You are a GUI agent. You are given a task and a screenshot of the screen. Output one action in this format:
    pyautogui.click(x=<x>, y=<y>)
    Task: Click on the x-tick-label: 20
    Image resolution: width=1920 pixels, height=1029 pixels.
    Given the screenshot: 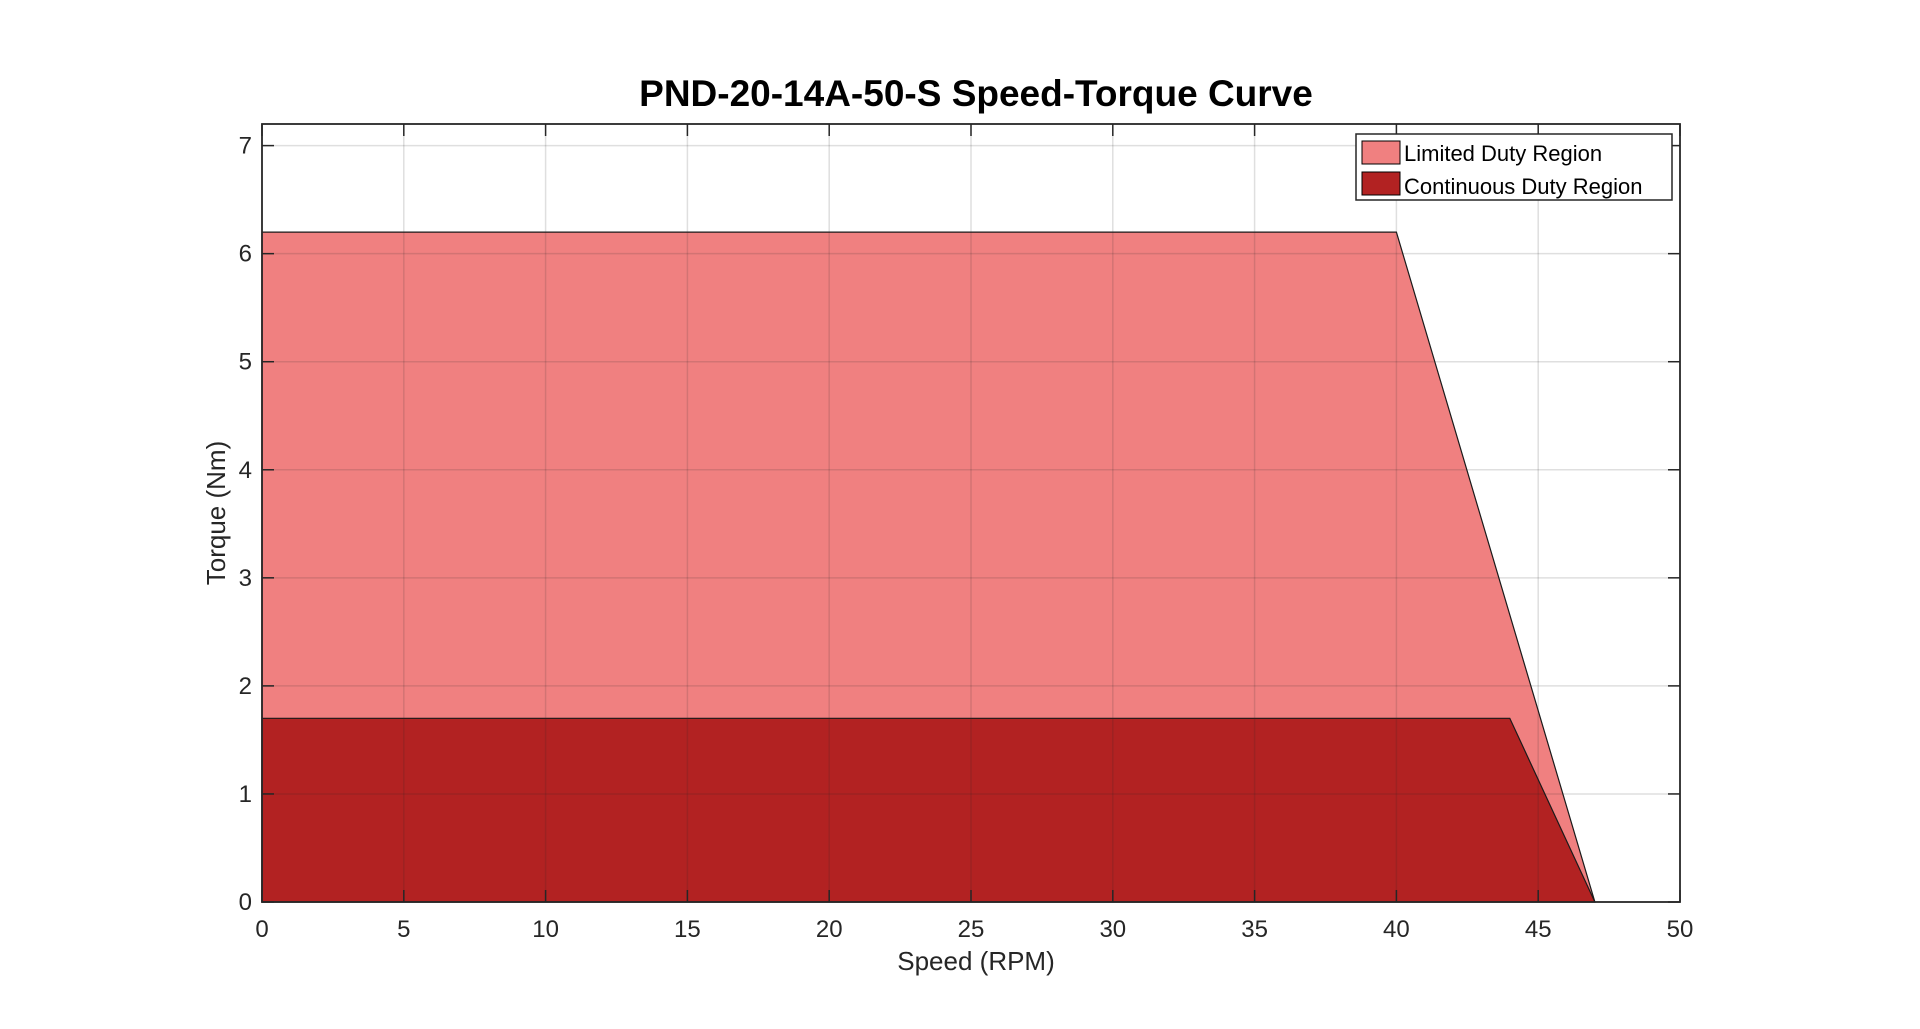 What is the action you would take?
    pyautogui.click(x=829, y=929)
    